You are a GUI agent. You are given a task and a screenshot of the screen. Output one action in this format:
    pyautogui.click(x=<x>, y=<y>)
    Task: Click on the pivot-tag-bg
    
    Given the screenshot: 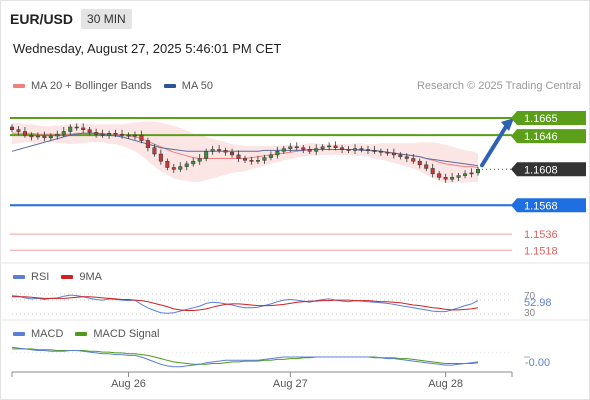 What is the action you would take?
    pyautogui.click(x=548, y=205)
    